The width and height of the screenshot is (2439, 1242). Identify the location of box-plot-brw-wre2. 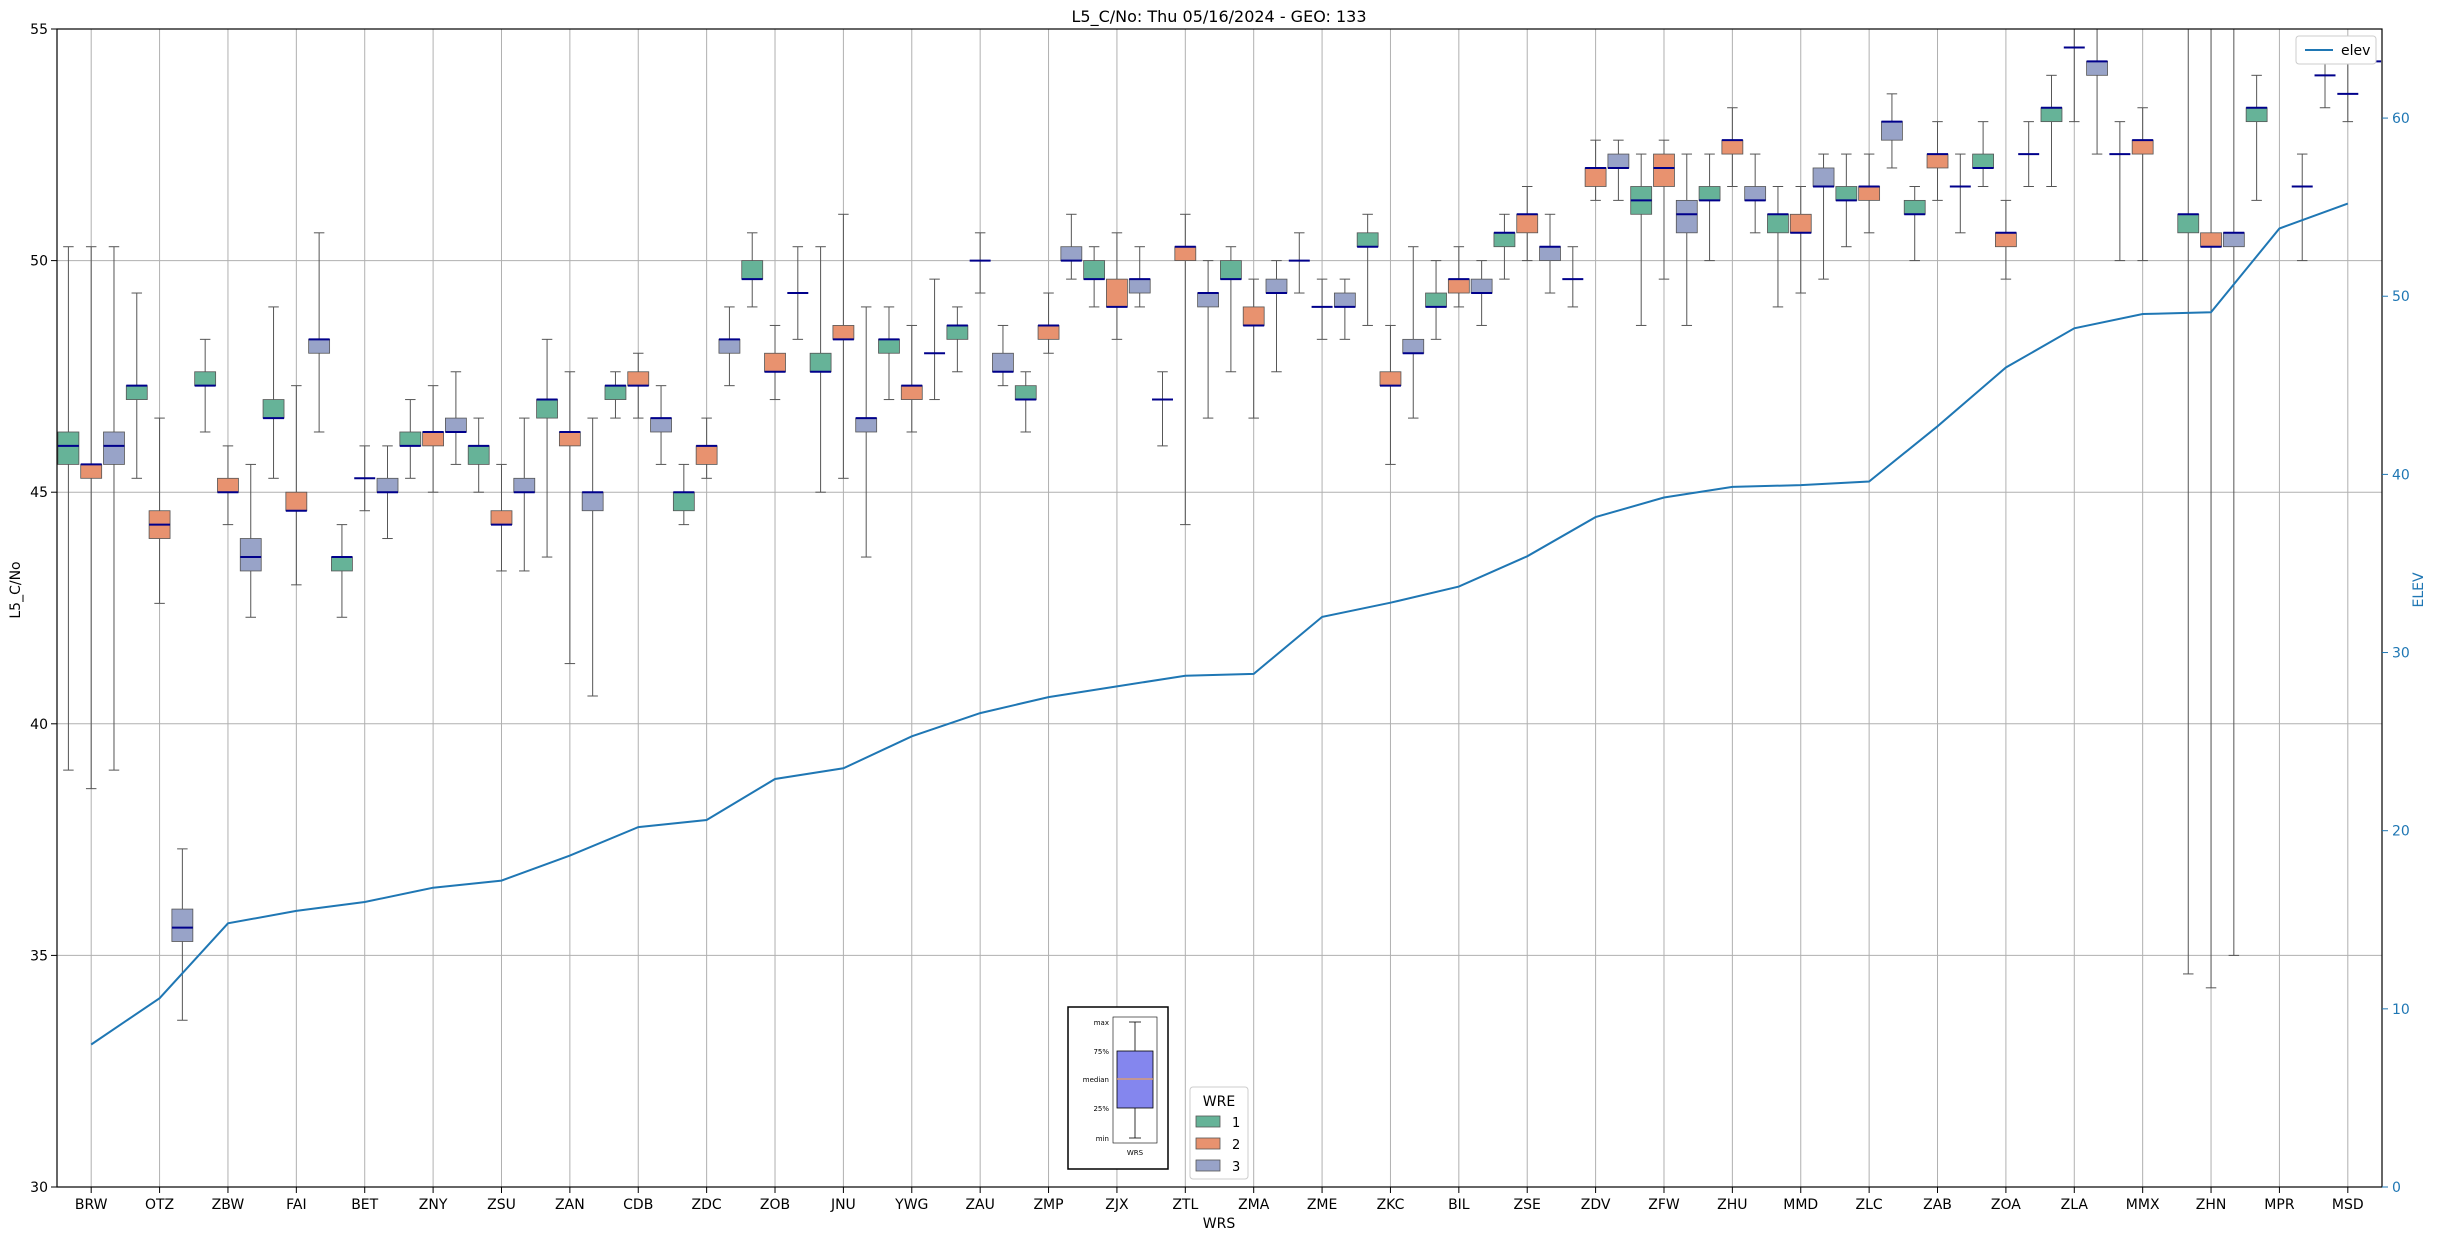
(91, 518).